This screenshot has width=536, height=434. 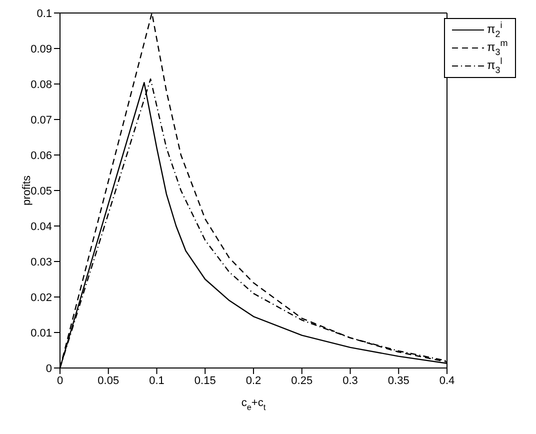 What do you see at coordinates (253, 404) in the screenshot?
I see `x-axis-title: c$_{e}$+c$_{t}$` at bounding box center [253, 404].